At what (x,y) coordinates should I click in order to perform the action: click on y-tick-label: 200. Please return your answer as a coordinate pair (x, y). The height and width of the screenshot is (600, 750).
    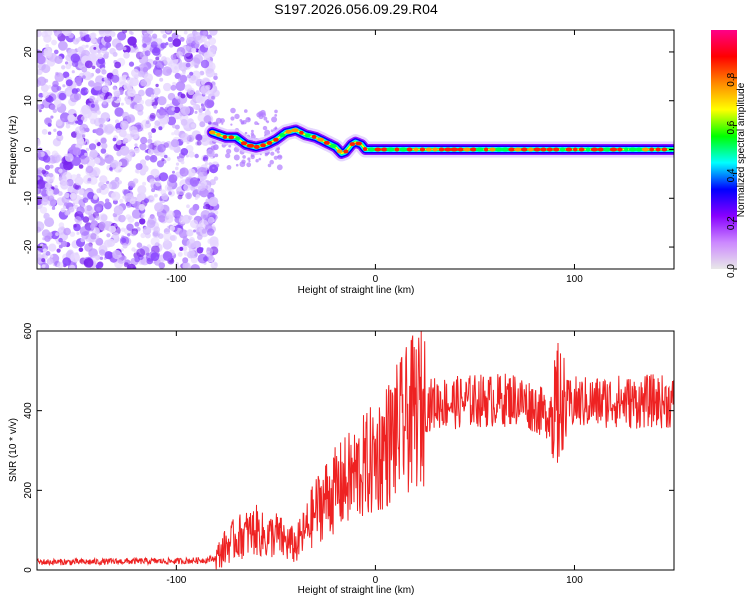
    Looking at the image, I should click on (28, 490).